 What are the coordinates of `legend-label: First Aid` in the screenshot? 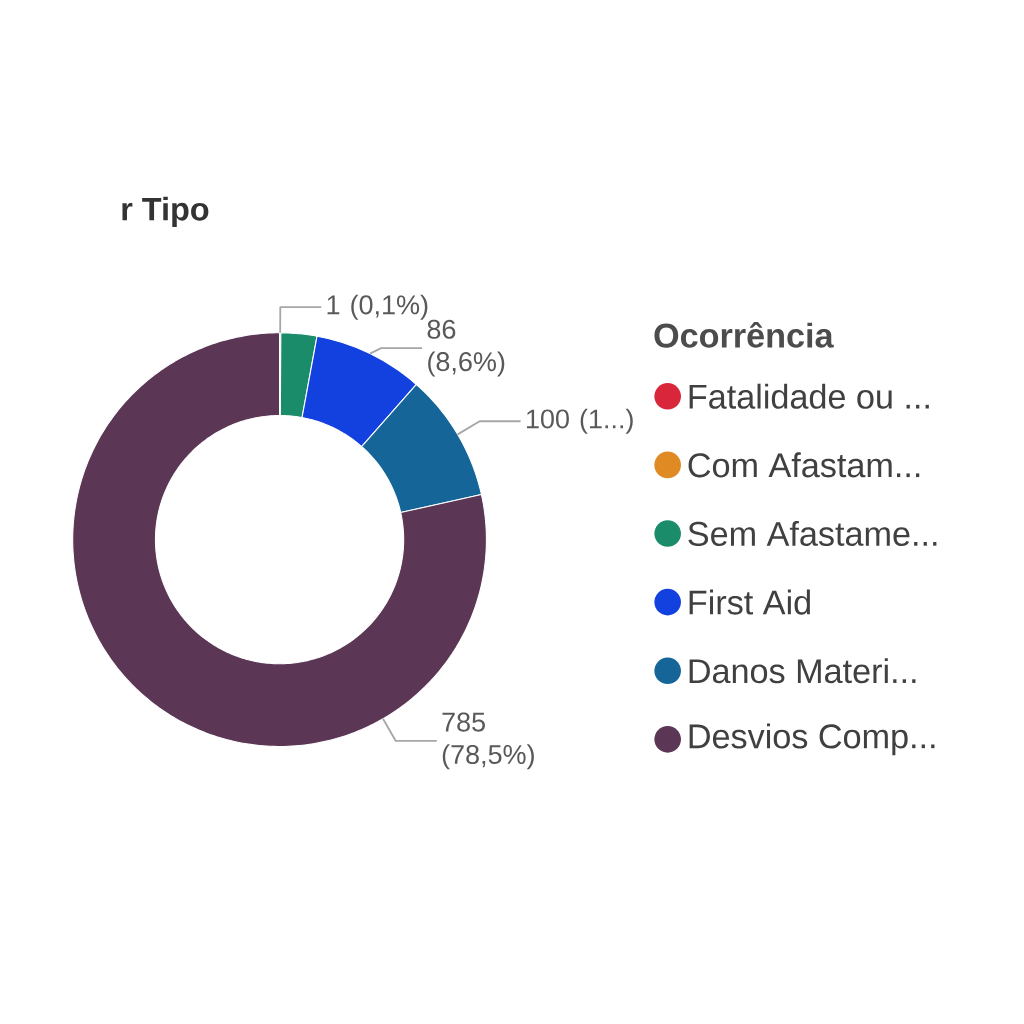 It's located at (749, 602).